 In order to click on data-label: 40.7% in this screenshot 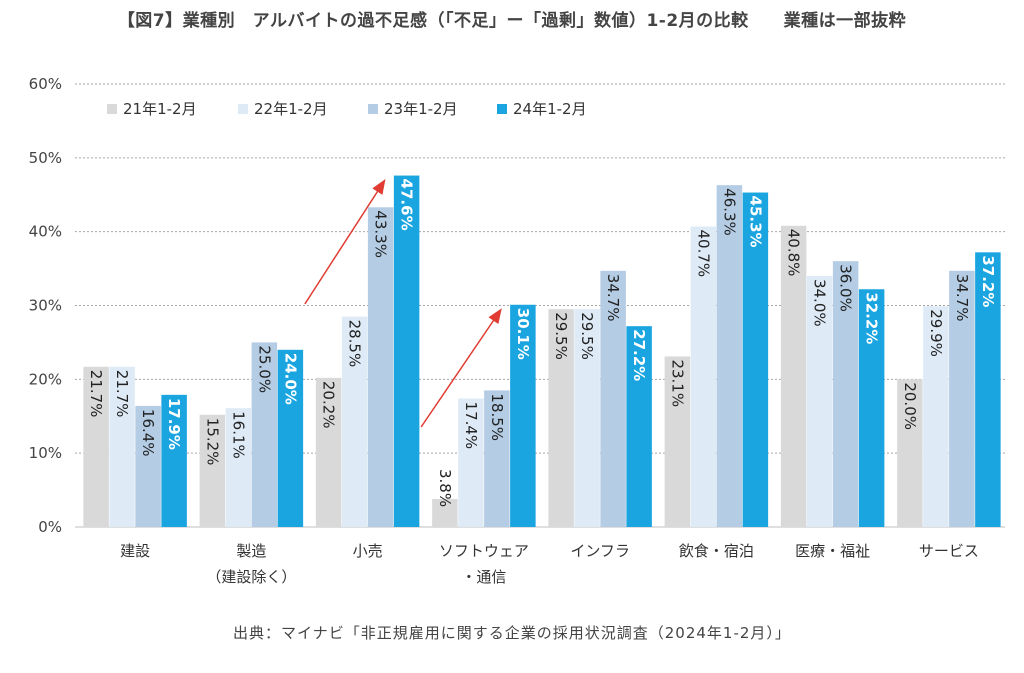, I will do `click(703, 253)`.